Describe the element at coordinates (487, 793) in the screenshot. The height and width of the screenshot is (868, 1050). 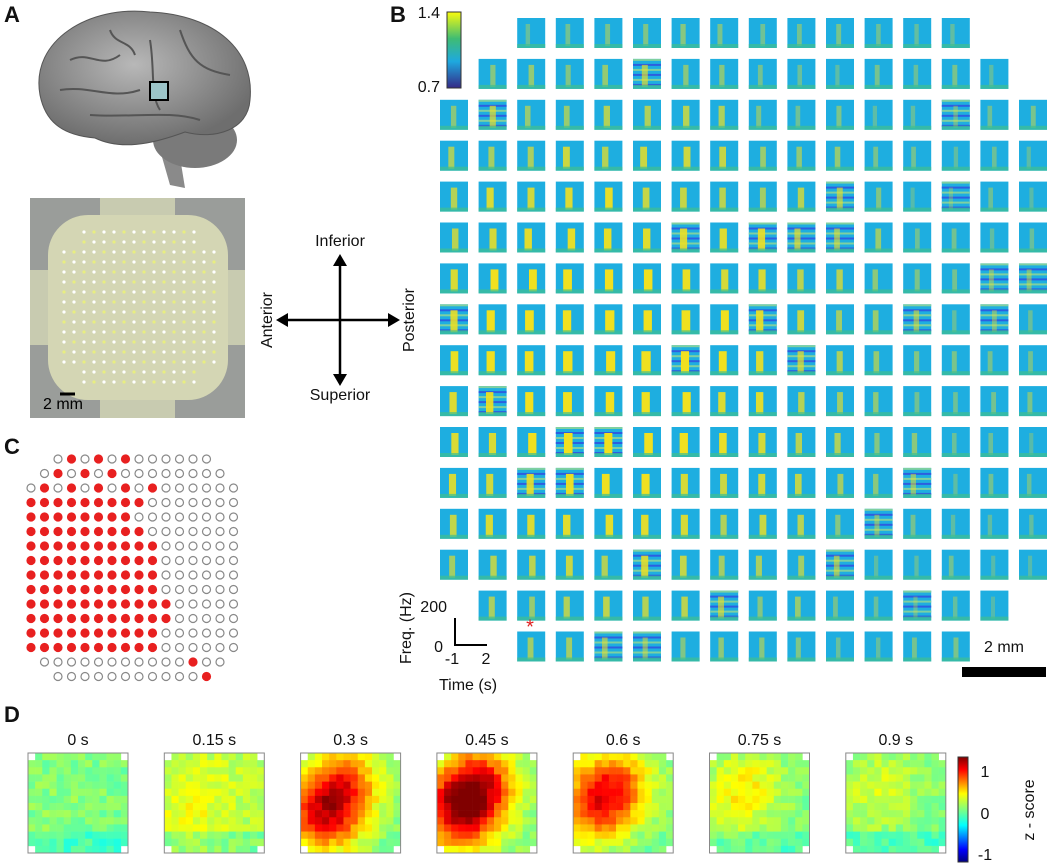
I see `heatmap-row: 0 s 0.15 s 0.3 s 0.45 s 0.6 s 0.75 s 0.9 s` at that location.